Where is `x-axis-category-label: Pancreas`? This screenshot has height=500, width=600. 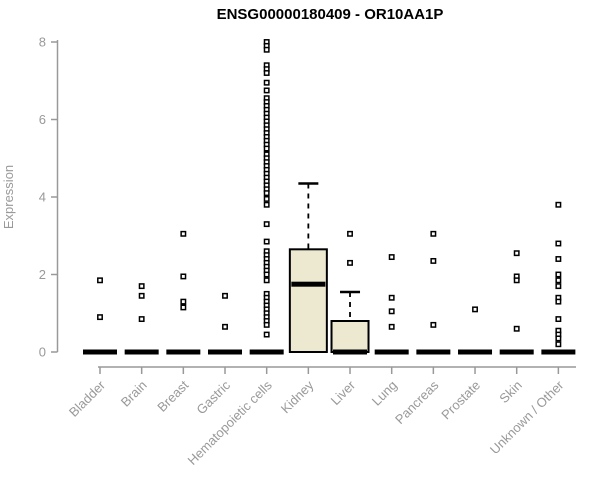
x-axis-category-label: Pancreas is located at coordinates (417, 402).